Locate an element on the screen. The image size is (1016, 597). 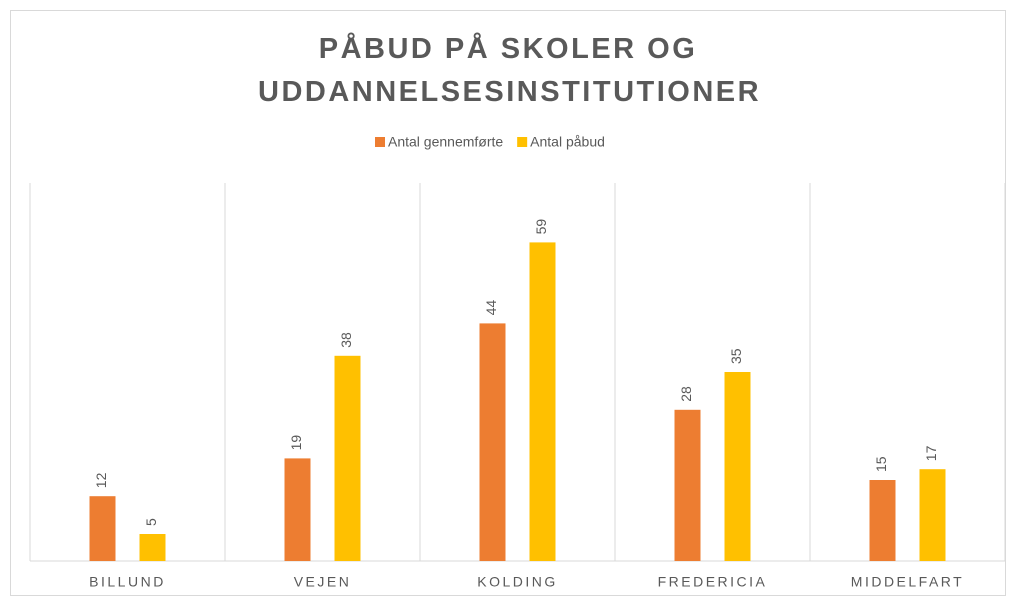
data-label: 17 is located at coordinates (931, 453).